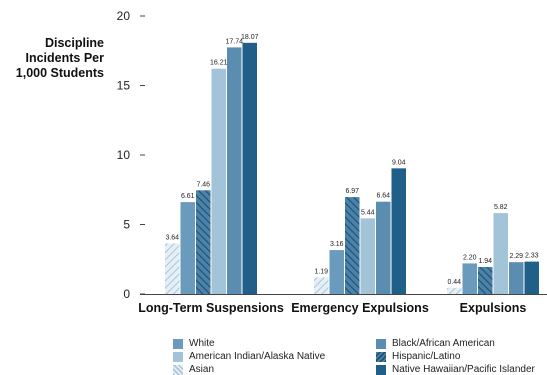 The width and height of the screenshot is (547, 375). I want to click on data-label: 6.61, so click(188, 196).